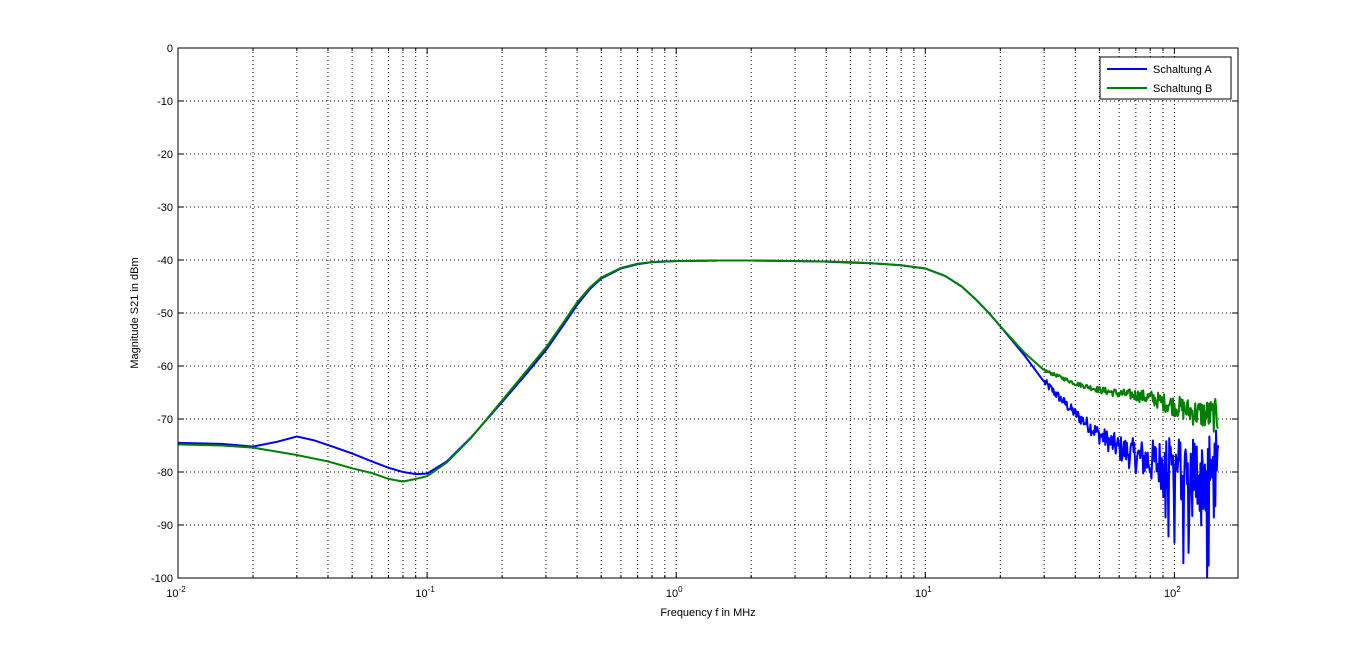 The height and width of the screenshot is (656, 1367). I want to click on y-tick-label: -40, so click(165, 261).